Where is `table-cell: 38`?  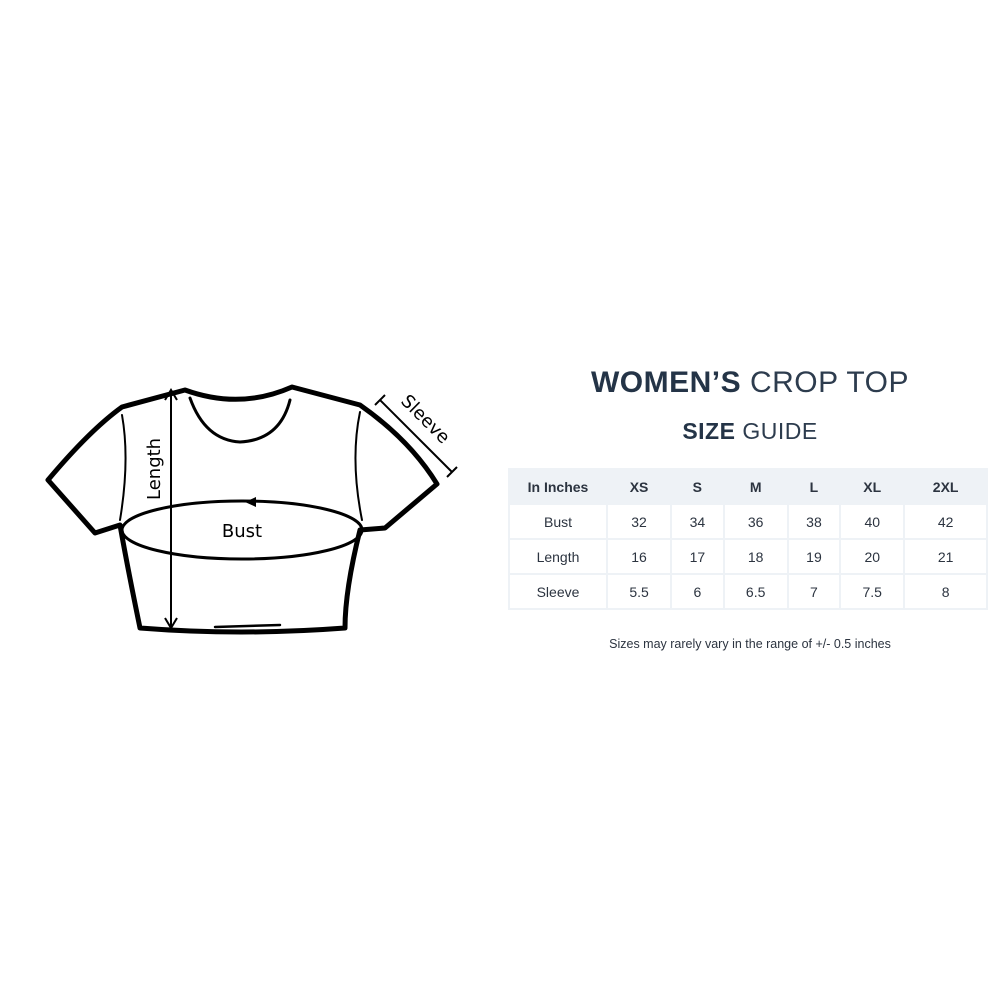
table-cell: 38 is located at coordinates (814, 521).